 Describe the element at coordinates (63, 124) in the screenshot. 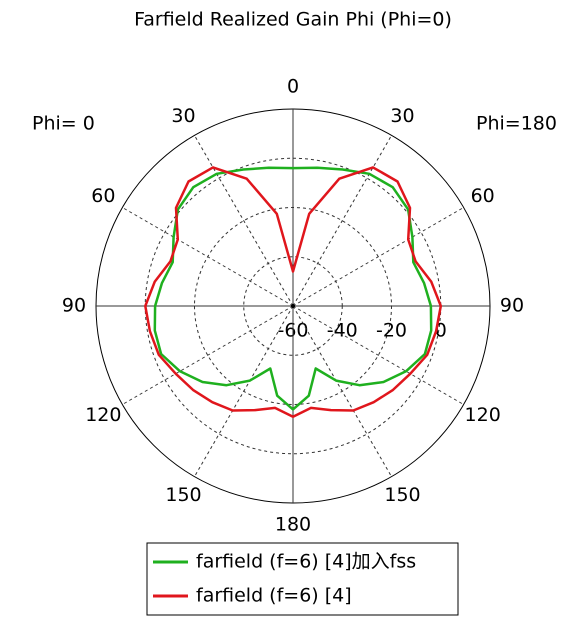

I see `left-label: Phi= 0` at that location.